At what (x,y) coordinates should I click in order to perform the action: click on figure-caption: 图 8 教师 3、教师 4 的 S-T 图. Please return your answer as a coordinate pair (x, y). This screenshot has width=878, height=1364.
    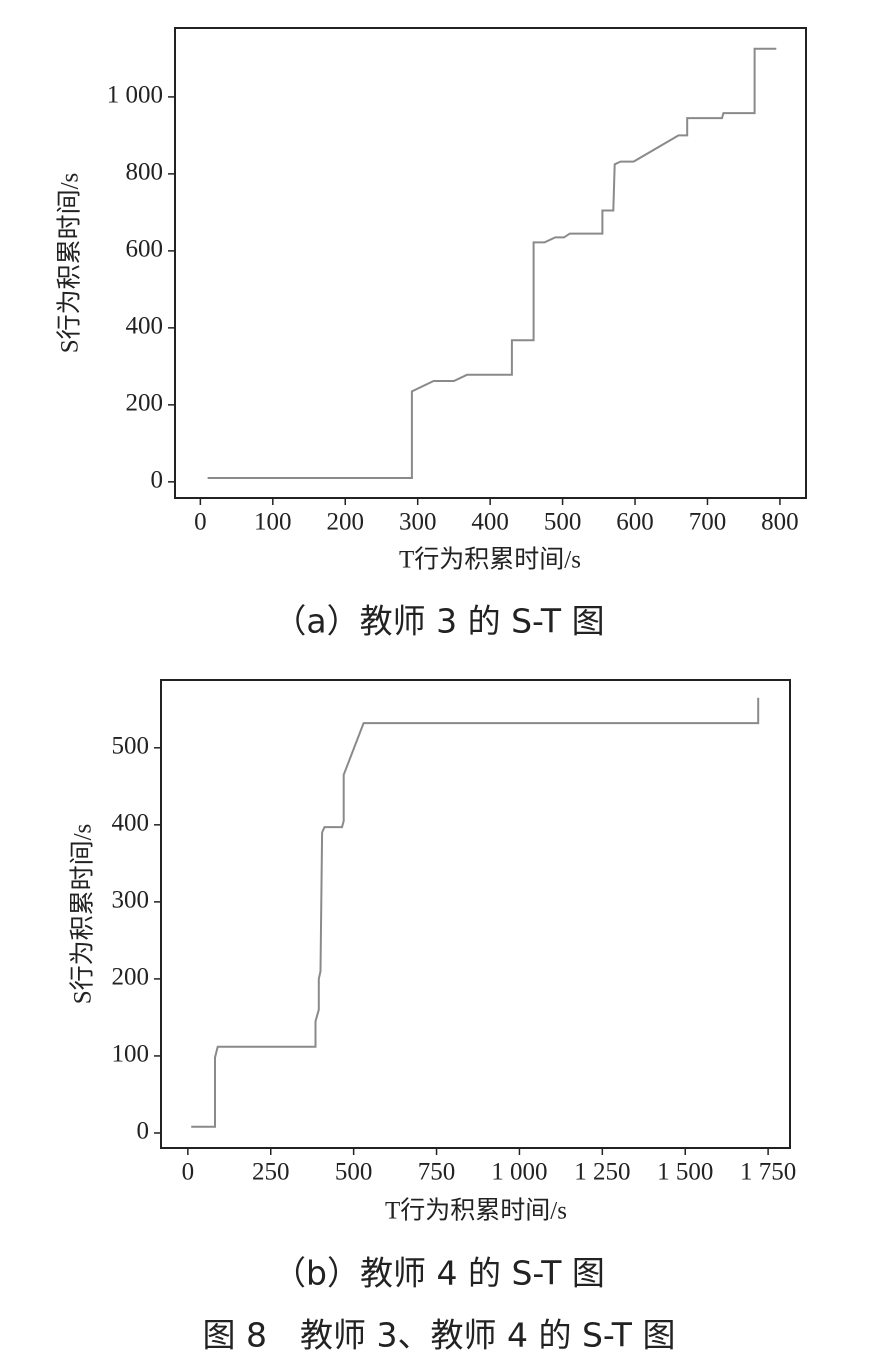
    Looking at the image, I should click on (439, 1335).